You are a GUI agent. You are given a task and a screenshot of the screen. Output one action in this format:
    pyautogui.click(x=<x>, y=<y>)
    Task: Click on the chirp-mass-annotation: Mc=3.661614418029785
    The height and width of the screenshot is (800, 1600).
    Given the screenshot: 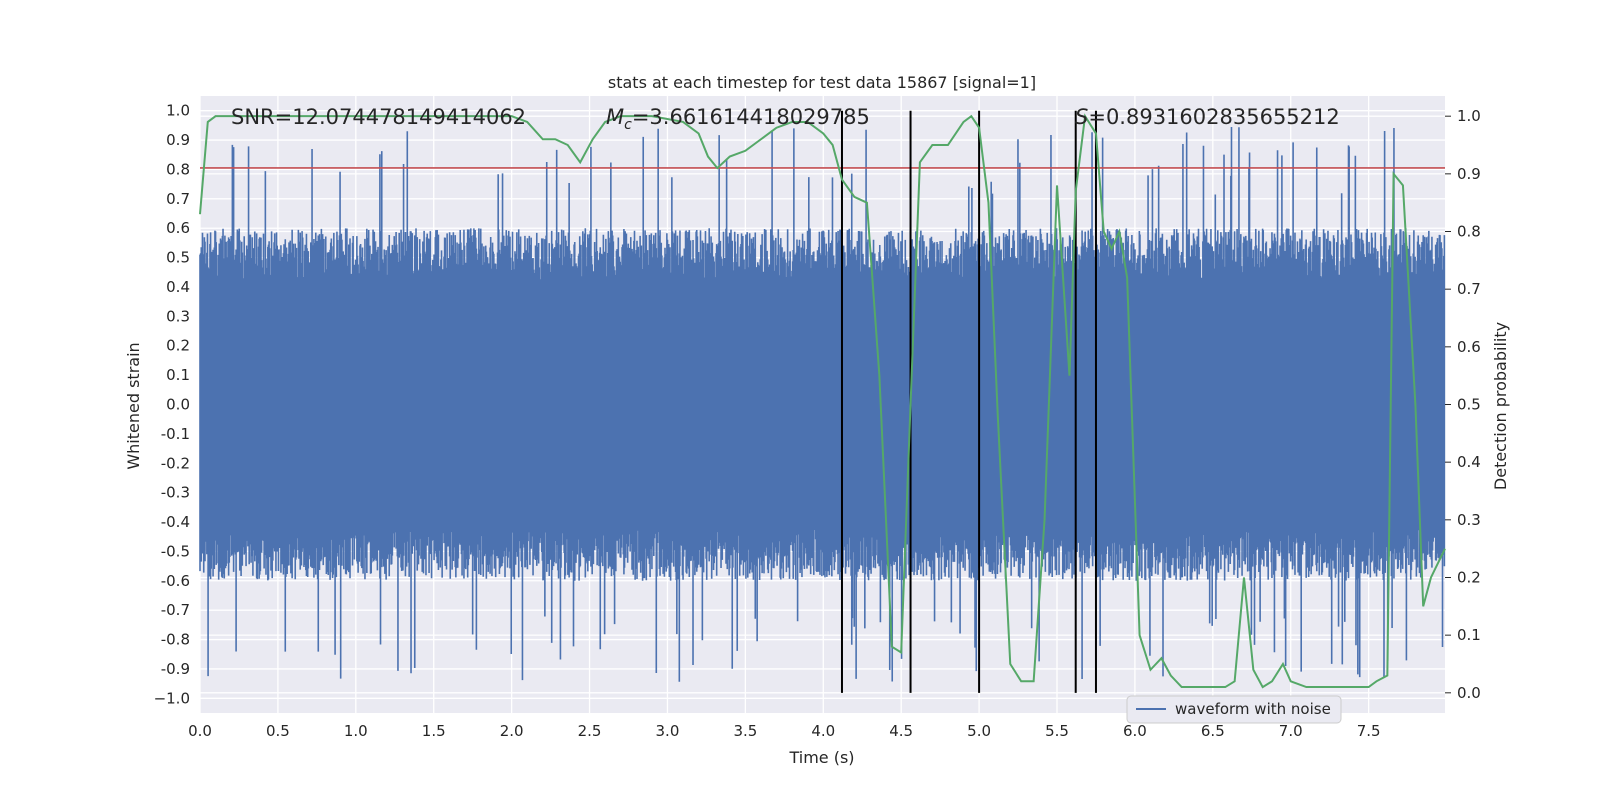 What is the action you would take?
    pyautogui.click(x=738, y=119)
    